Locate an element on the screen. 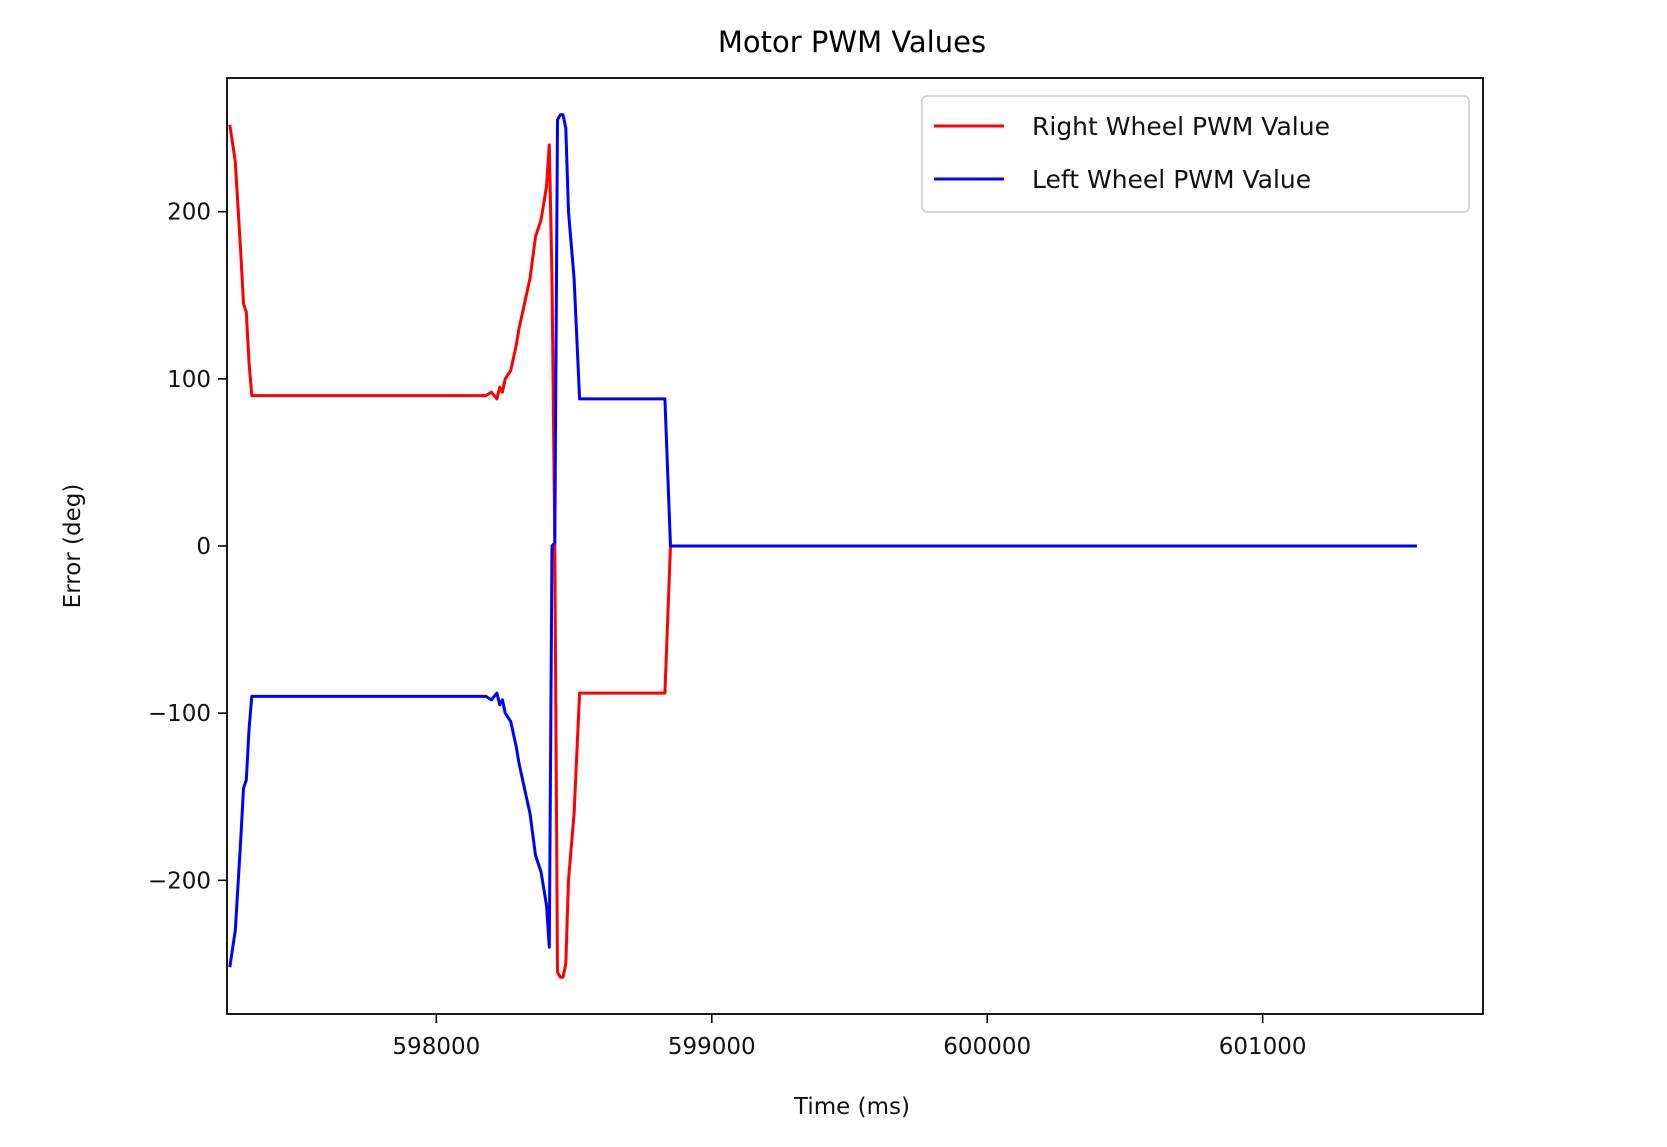 Image resolution: width=1667 pixels, height=1147 pixels. x-tick-label: 599000 is located at coordinates (712, 1047).